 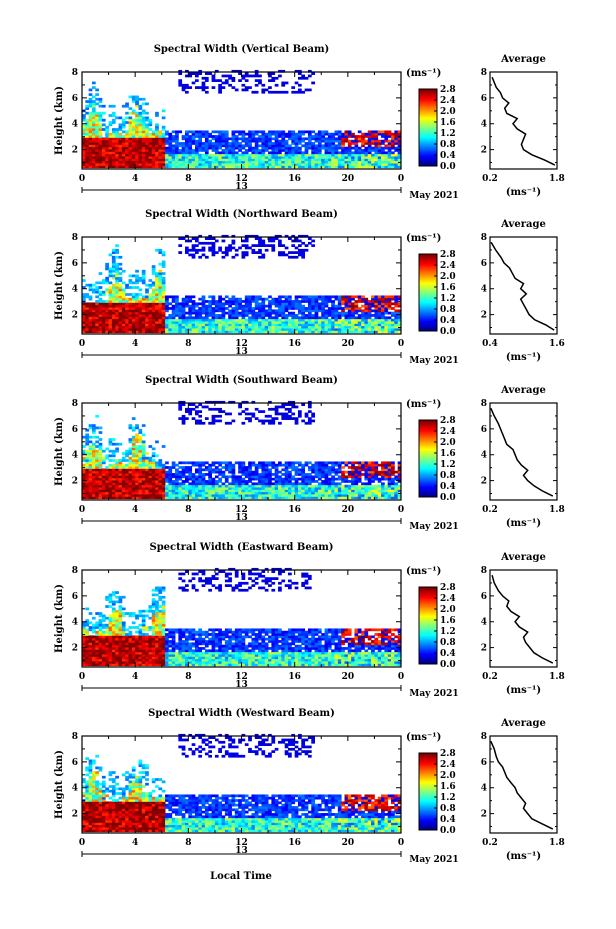 What do you see at coordinates (75, 316) in the screenshot?
I see `y-tick-label: 2` at bounding box center [75, 316].